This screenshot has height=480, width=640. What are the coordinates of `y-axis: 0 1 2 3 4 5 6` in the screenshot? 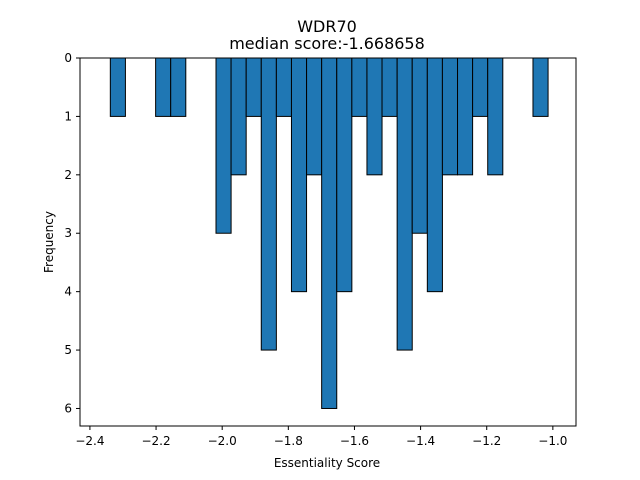 It's located at (72, 233).